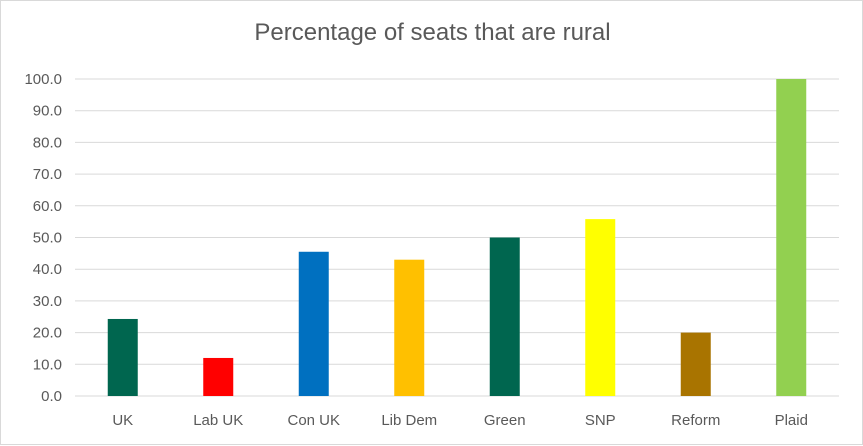 This screenshot has width=863, height=446. I want to click on x-tick-label: Reform, so click(695, 420).